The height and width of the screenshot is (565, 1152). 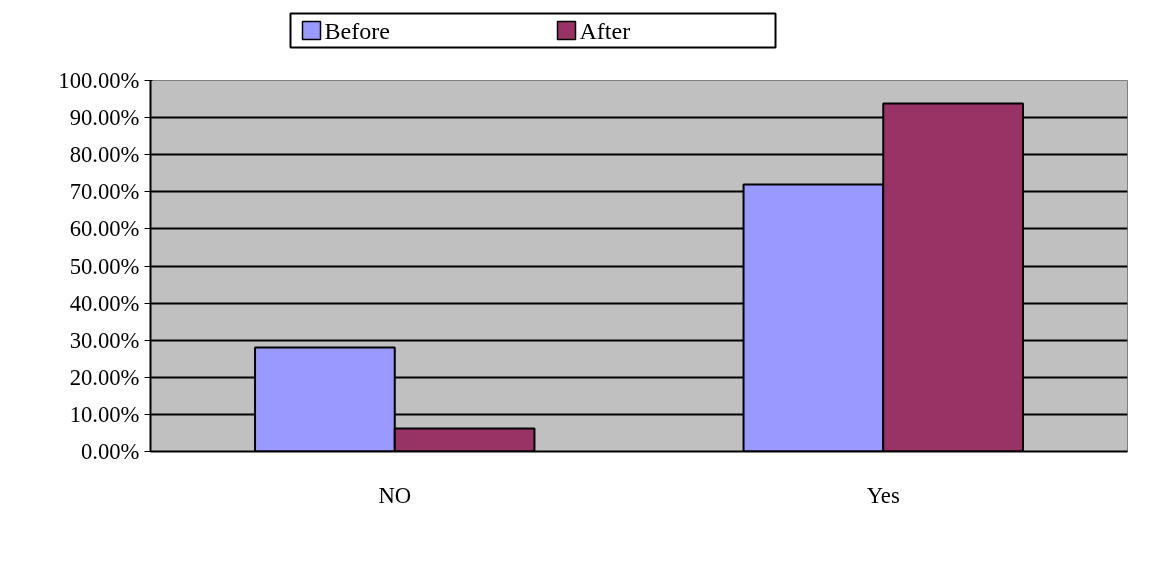 I want to click on y-tick-label: 90.00%, so click(x=104, y=118).